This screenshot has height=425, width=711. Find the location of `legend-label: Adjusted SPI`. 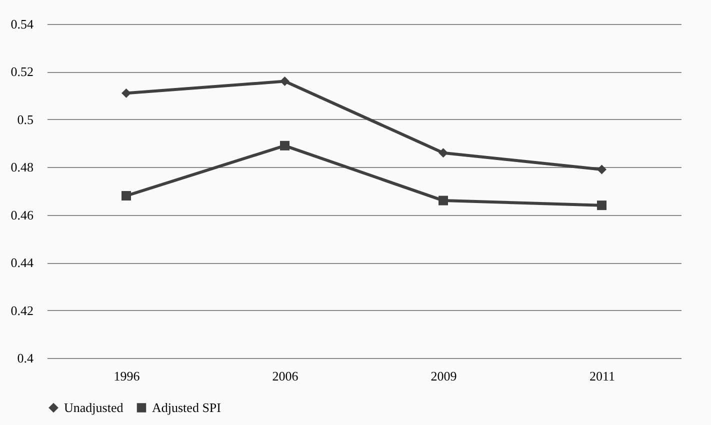

legend-label: Adjusted SPI is located at coordinates (186, 407).